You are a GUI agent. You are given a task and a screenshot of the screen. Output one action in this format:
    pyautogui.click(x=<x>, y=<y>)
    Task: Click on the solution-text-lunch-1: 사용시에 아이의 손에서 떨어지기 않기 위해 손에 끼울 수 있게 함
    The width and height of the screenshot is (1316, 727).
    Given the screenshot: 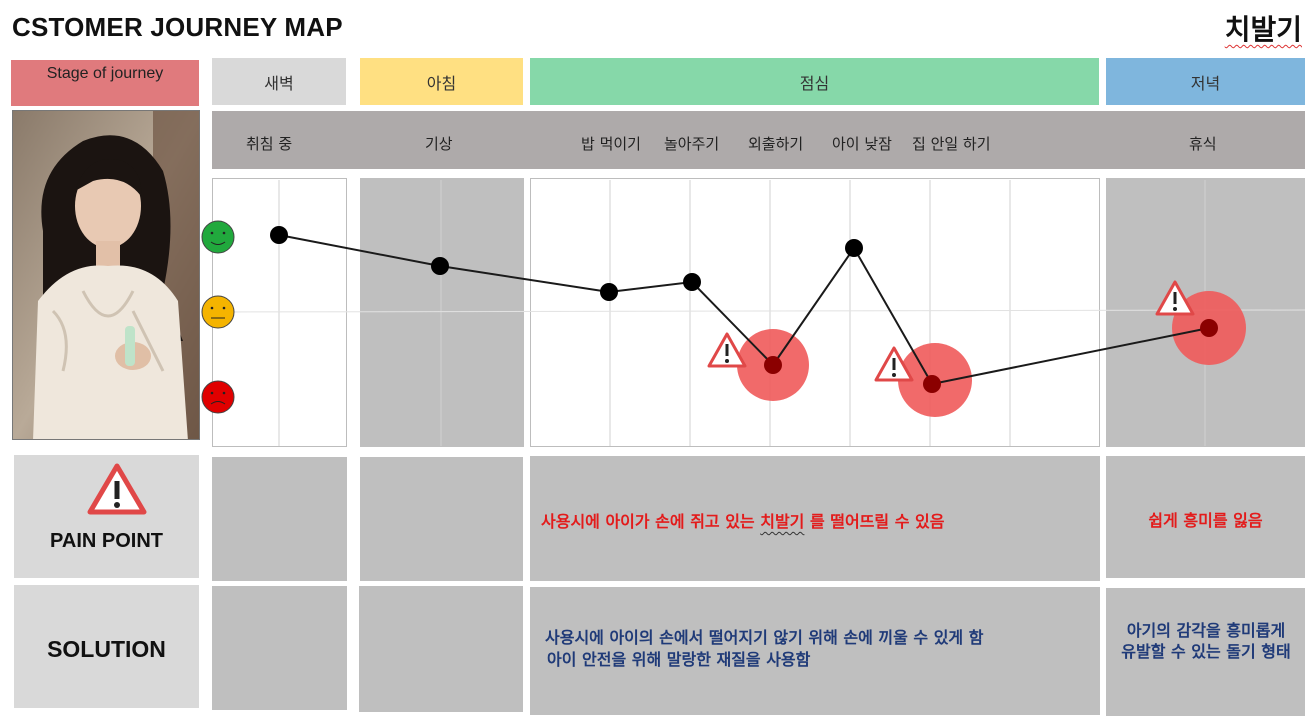 What is the action you would take?
    pyautogui.click(x=764, y=637)
    